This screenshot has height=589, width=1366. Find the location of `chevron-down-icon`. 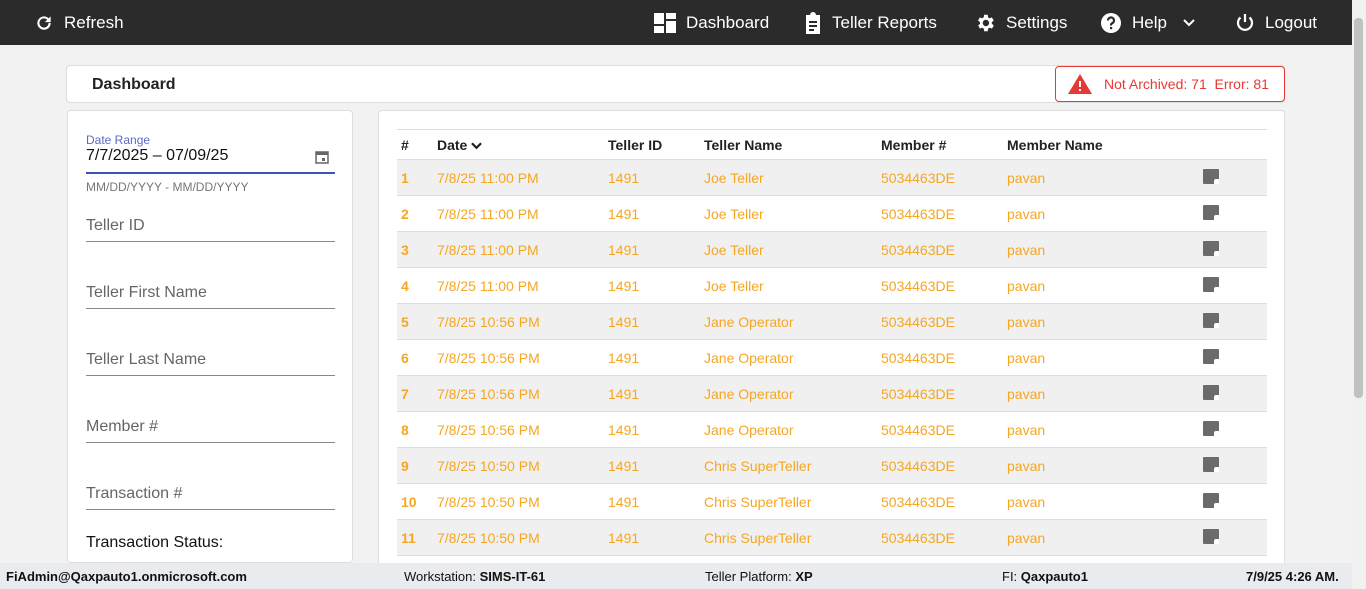

chevron-down-icon is located at coordinates (1189, 22).